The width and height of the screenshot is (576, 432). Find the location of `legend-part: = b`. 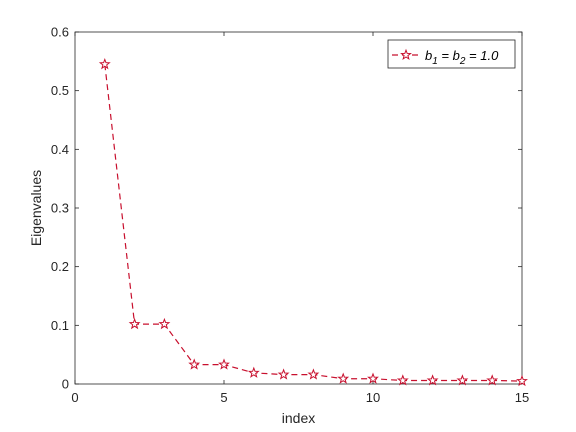

legend-part: = b is located at coordinates (449, 55).